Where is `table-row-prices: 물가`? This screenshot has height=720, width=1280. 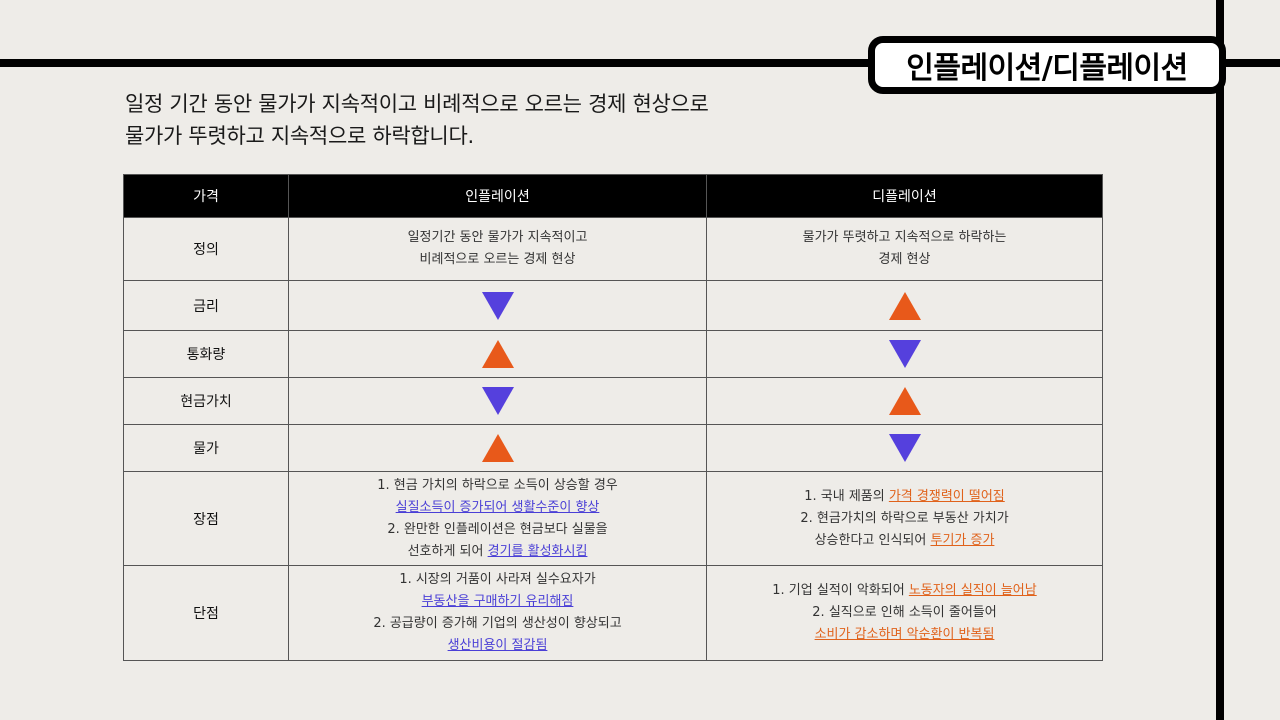 table-row-prices: 물가 is located at coordinates (613, 448).